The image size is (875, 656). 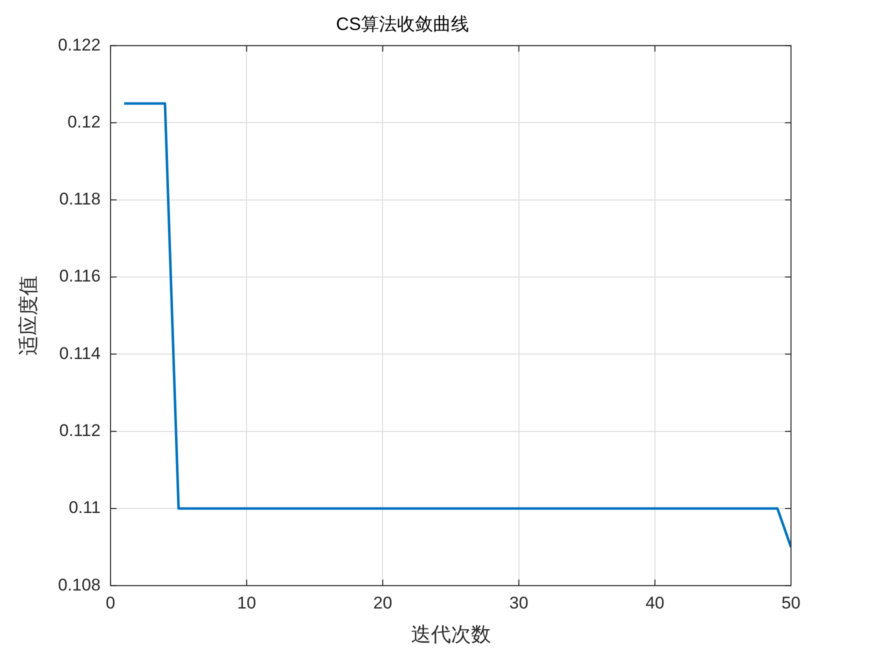 I want to click on x-tick-label: 10, so click(x=246, y=602).